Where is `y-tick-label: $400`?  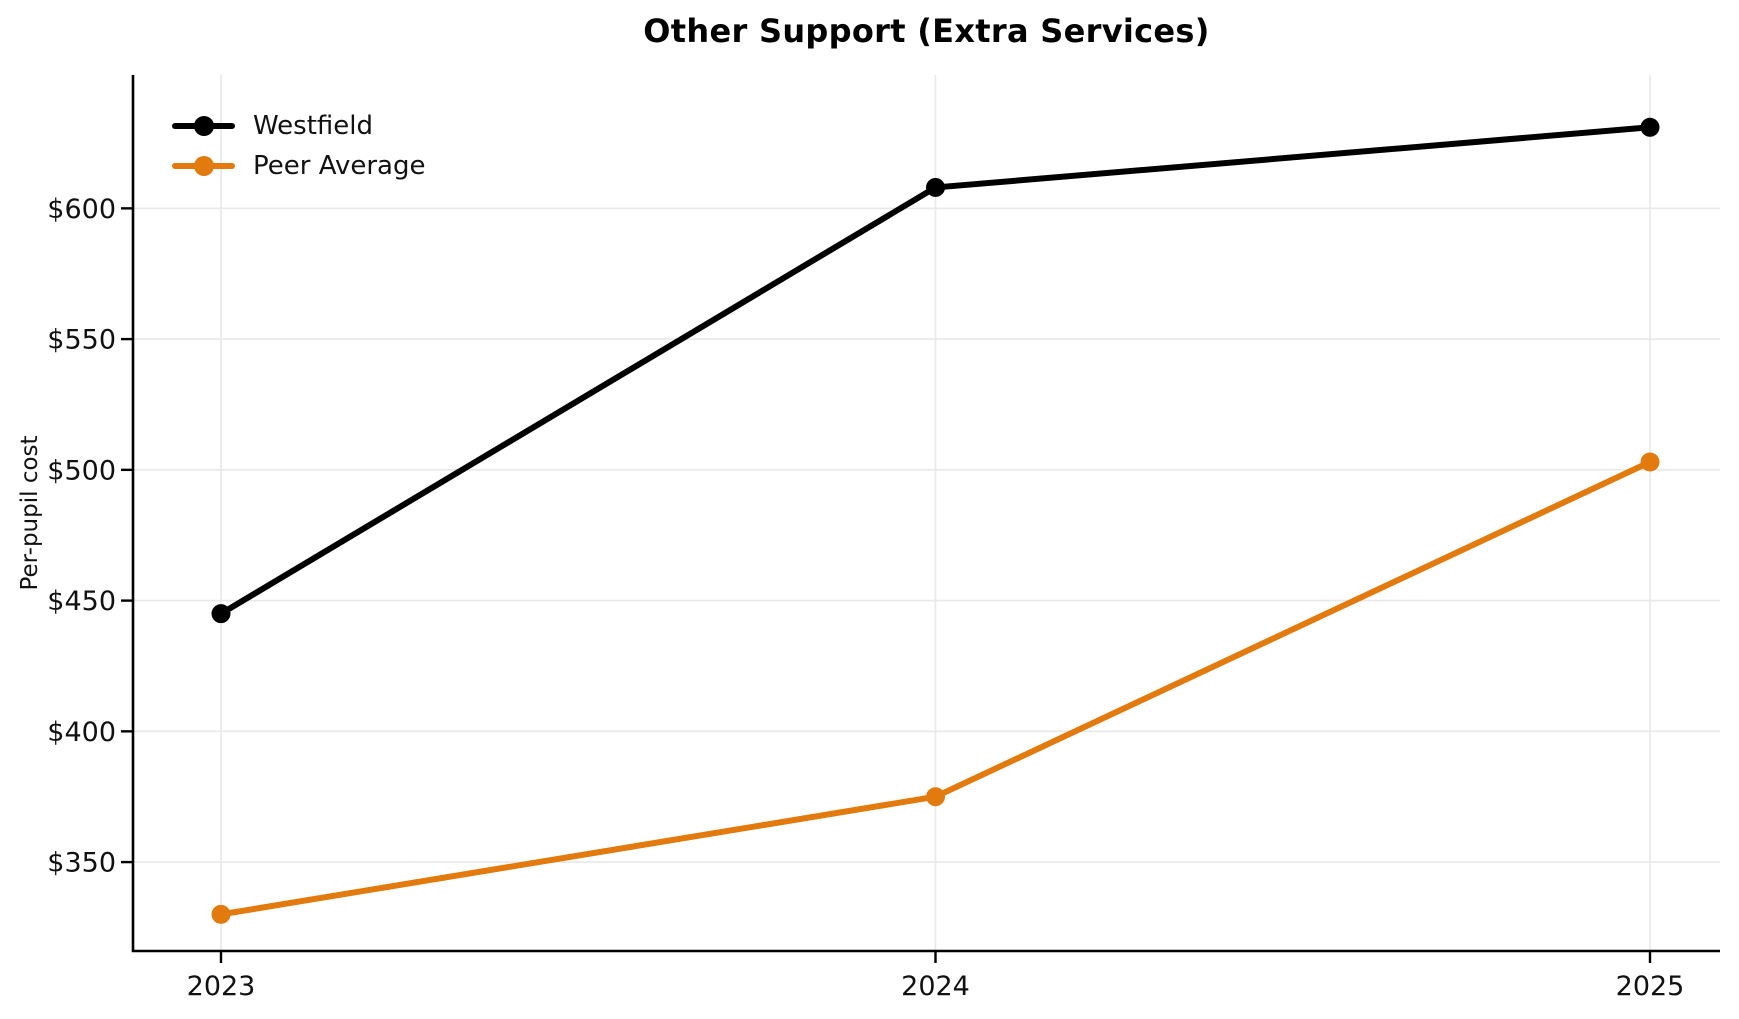 y-tick-label: $400 is located at coordinates (81, 732).